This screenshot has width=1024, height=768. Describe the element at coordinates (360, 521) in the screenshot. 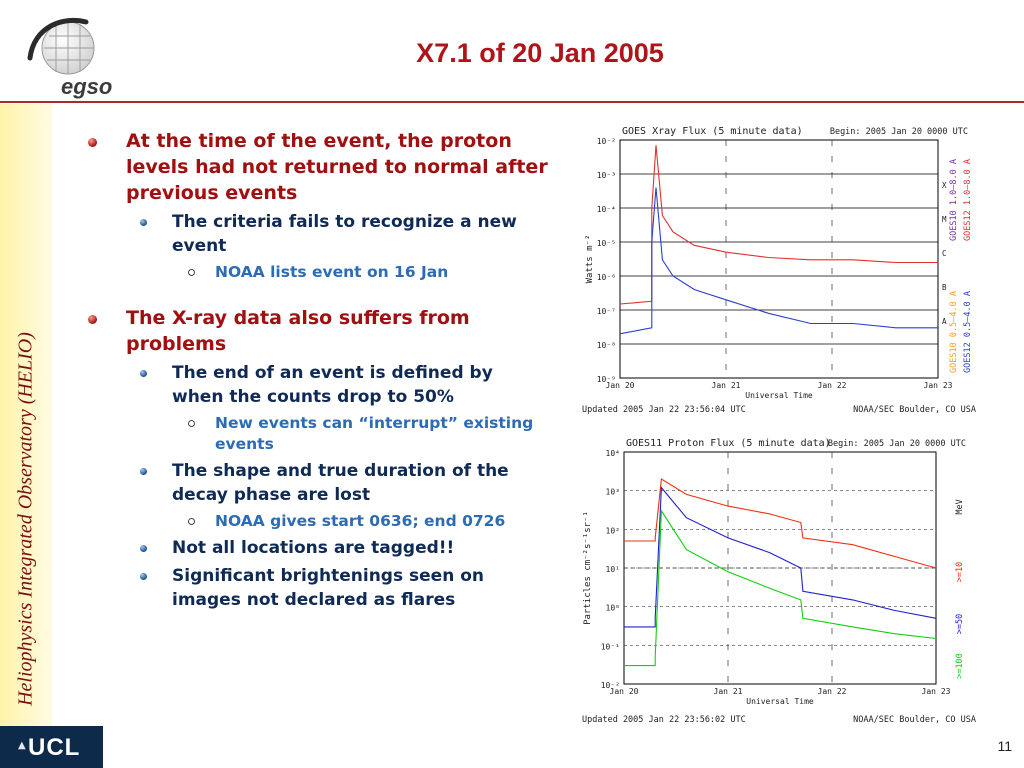

I see `bullet-text: NOAA gives start 0636; end 0726` at that location.